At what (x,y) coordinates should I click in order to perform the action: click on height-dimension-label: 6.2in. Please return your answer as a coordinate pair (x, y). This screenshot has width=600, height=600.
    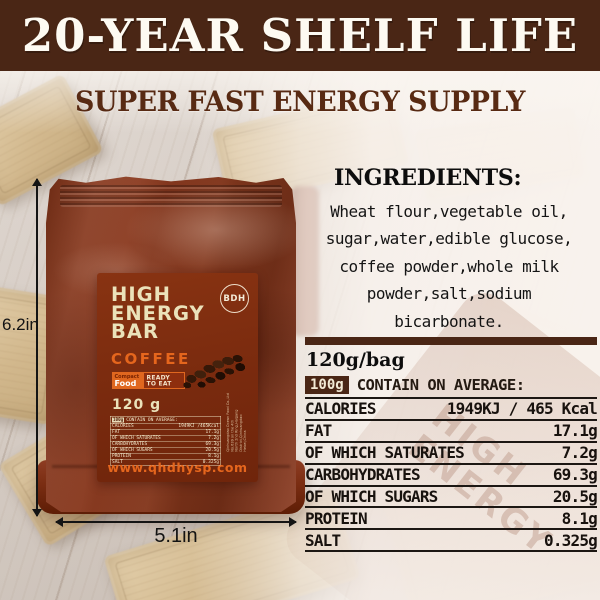
    Looking at the image, I should click on (20, 324).